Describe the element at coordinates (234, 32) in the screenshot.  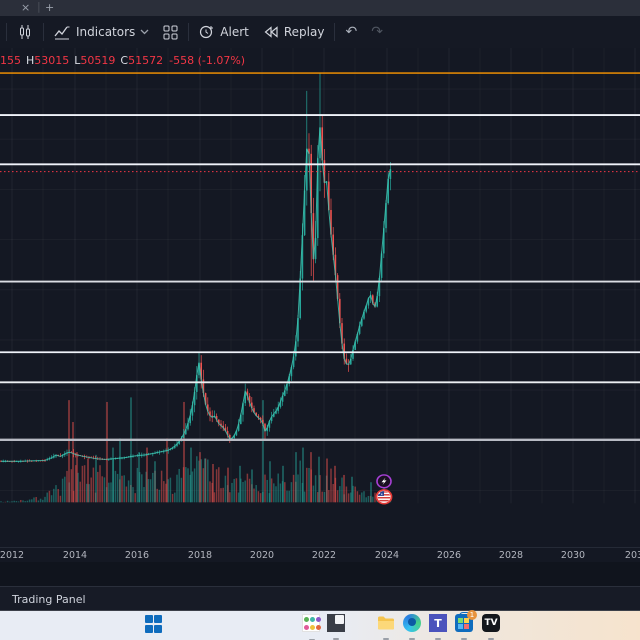
I see `alert-label: Alert` at that location.